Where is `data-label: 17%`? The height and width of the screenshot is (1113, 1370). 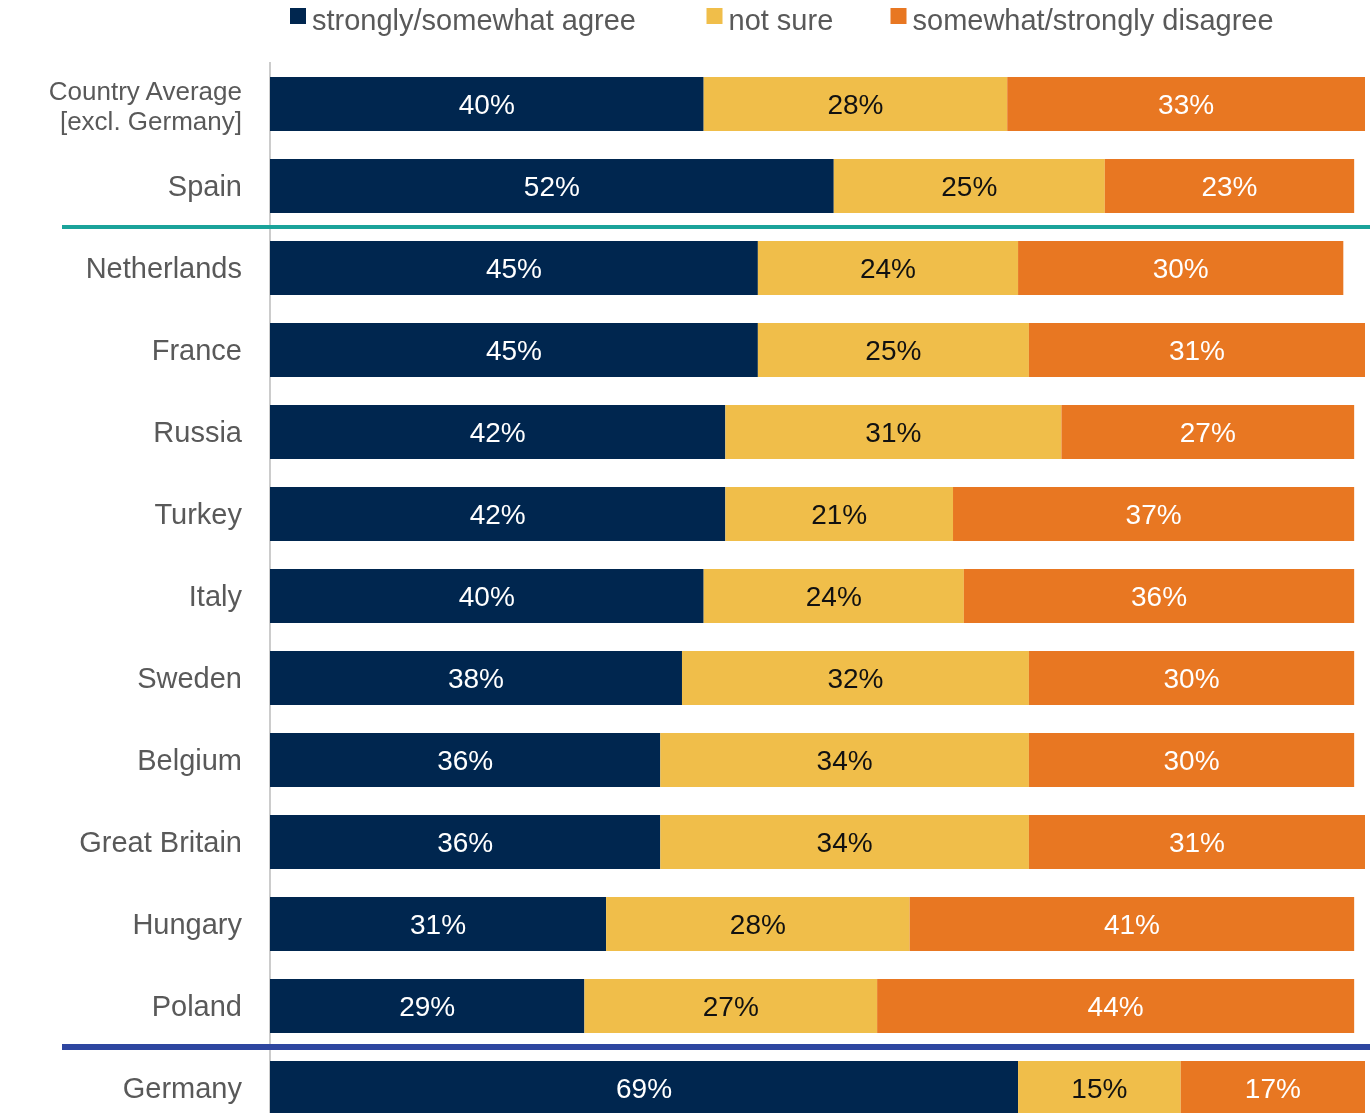 data-label: 17% is located at coordinates (1272, 1088).